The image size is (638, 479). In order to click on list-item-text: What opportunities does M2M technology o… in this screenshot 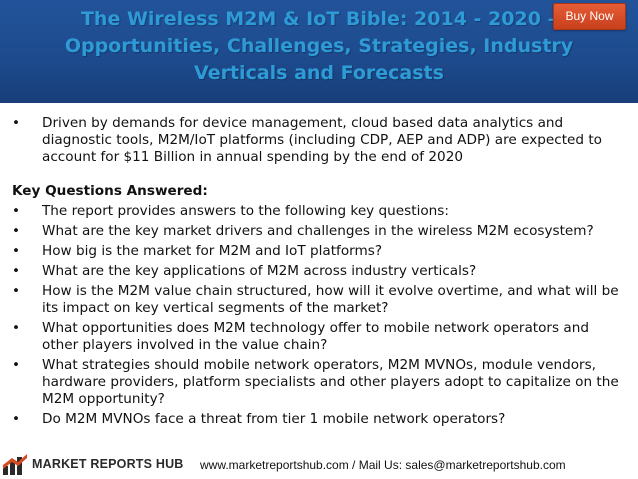, I will do `click(315, 336)`.